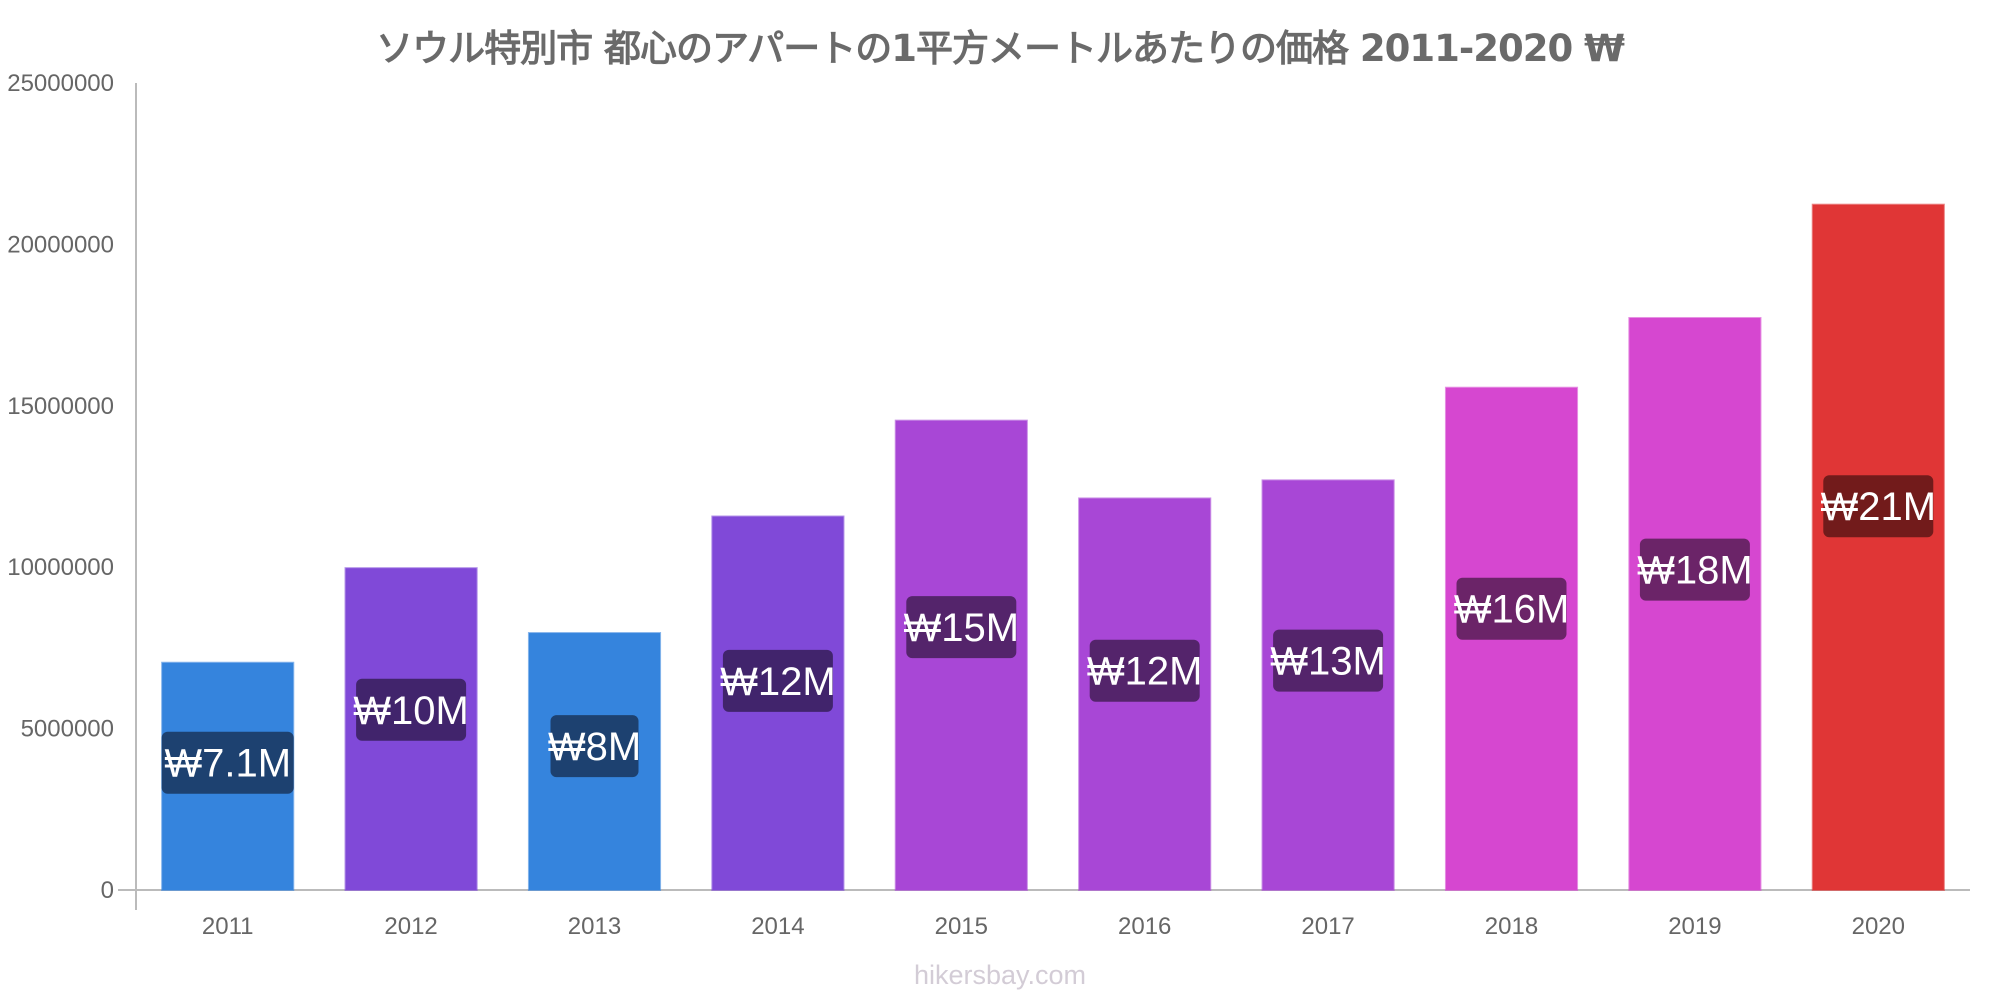 The width and height of the screenshot is (2000, 1000). Describe the element at coordinates (777, 926) in the screenshot. I see `x-tick-label: 2014` at that location.